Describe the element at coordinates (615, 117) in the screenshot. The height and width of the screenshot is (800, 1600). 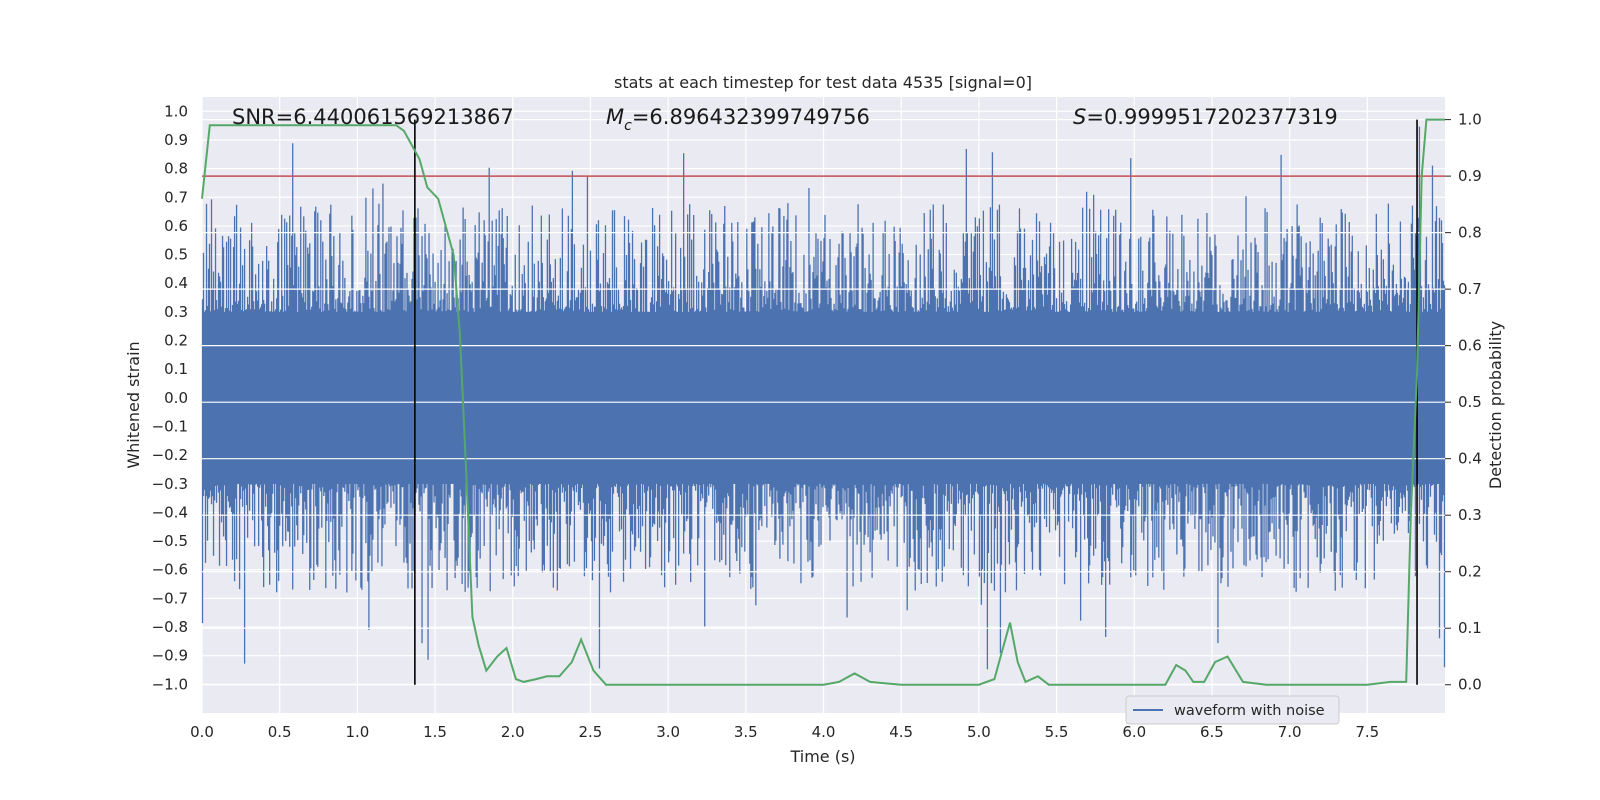
I see `chirp-mass-symbol: M` at that location.